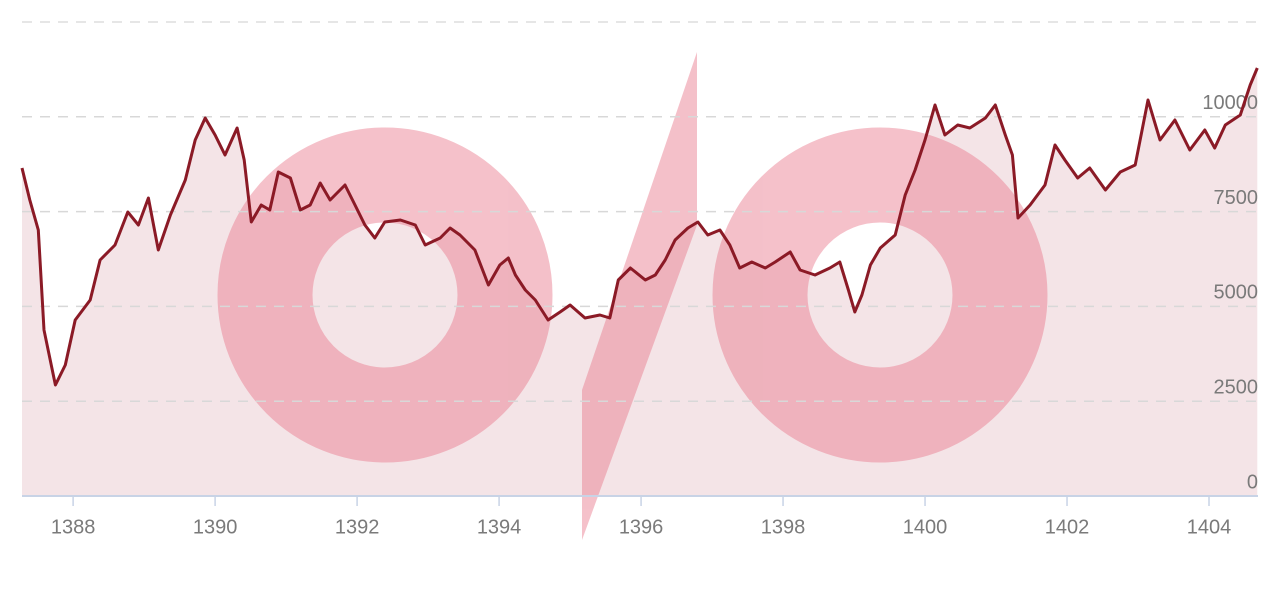 This screenshot has width=1280, height=594. What do you see at coordinates (639, 296) in the screenshot?
I see `watermark-slash` at bounding box center [639, 296].